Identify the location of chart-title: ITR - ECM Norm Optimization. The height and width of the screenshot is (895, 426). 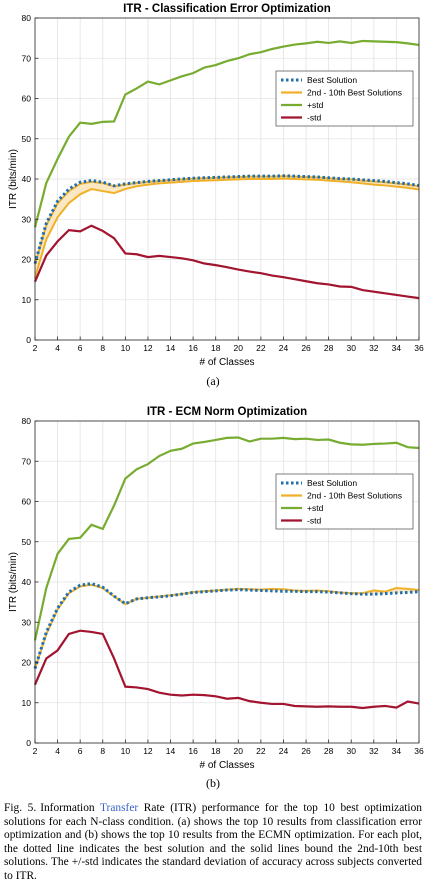
(227, 412).